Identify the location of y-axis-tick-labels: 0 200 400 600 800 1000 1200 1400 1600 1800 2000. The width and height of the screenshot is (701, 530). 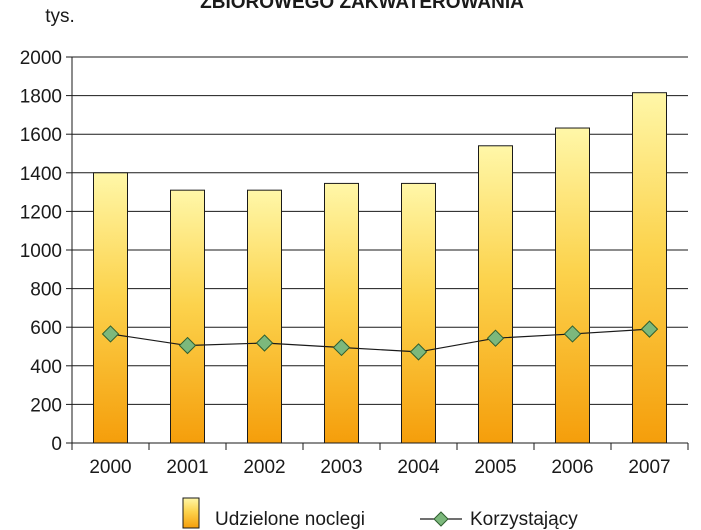
(41, 251).